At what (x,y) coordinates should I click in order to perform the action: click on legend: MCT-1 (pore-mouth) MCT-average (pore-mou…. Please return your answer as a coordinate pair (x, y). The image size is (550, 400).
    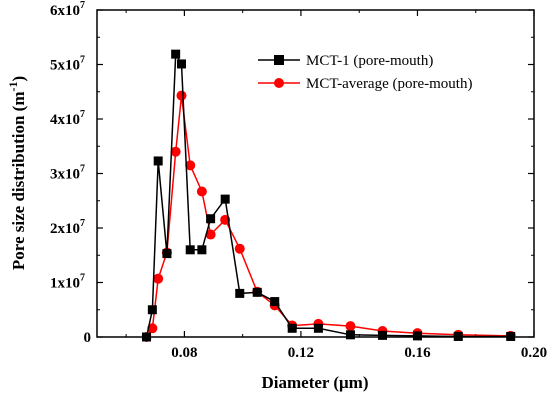
    Looking at the image, I should click on (365, 72).